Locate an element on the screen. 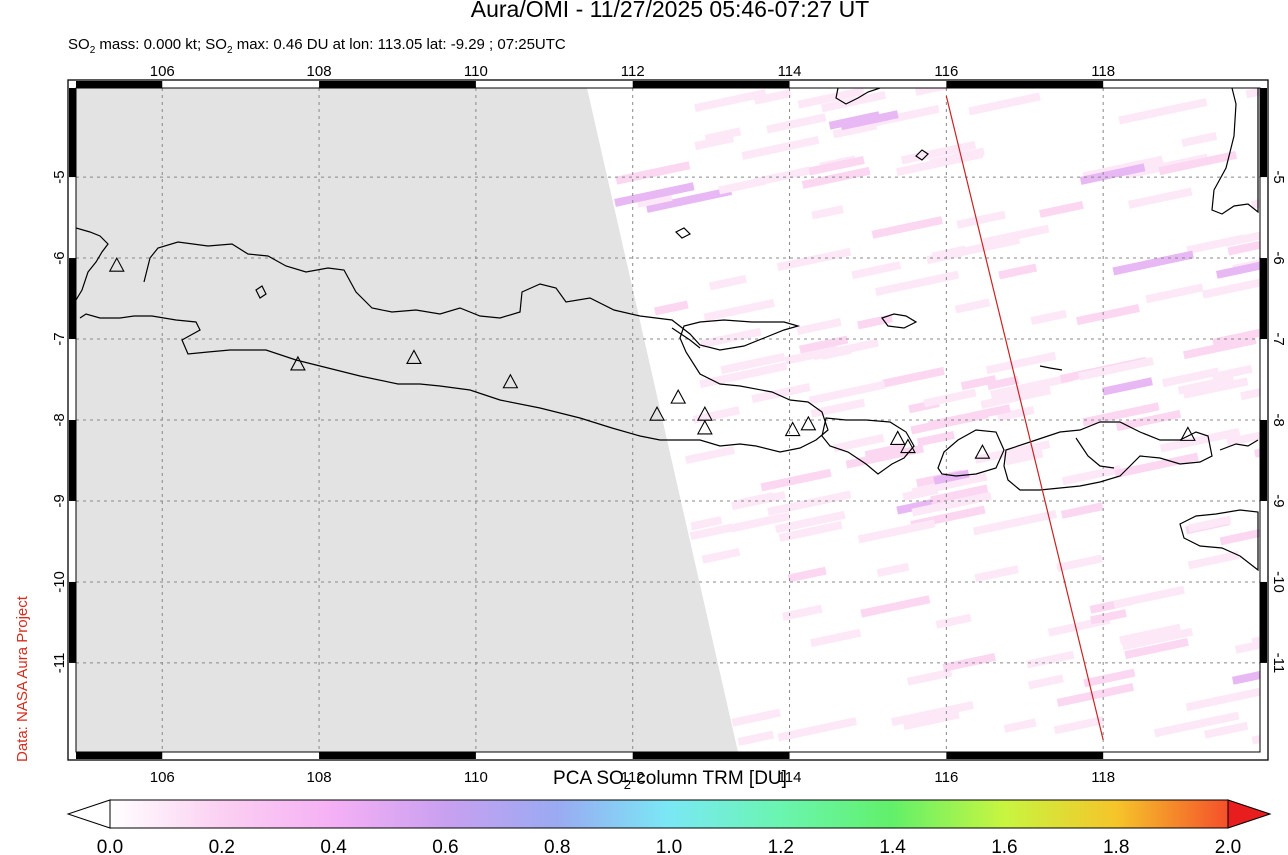 This screenshot has height=855, width=1288. lon-tick-label-top: 110 is located at coordinates (476, 71).